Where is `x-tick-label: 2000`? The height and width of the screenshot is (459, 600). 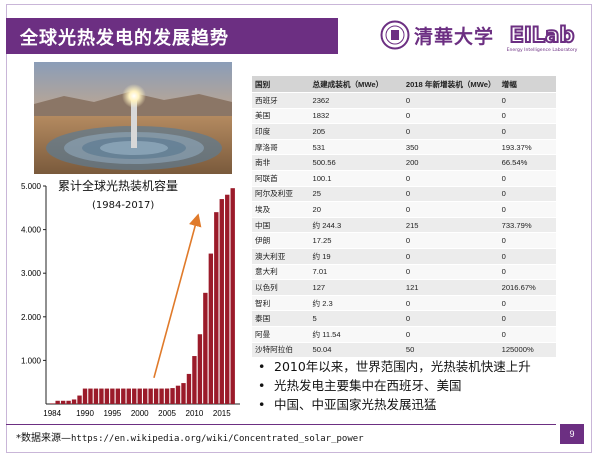 x-tick-label: 2000 is located at coordinates (140, 413).